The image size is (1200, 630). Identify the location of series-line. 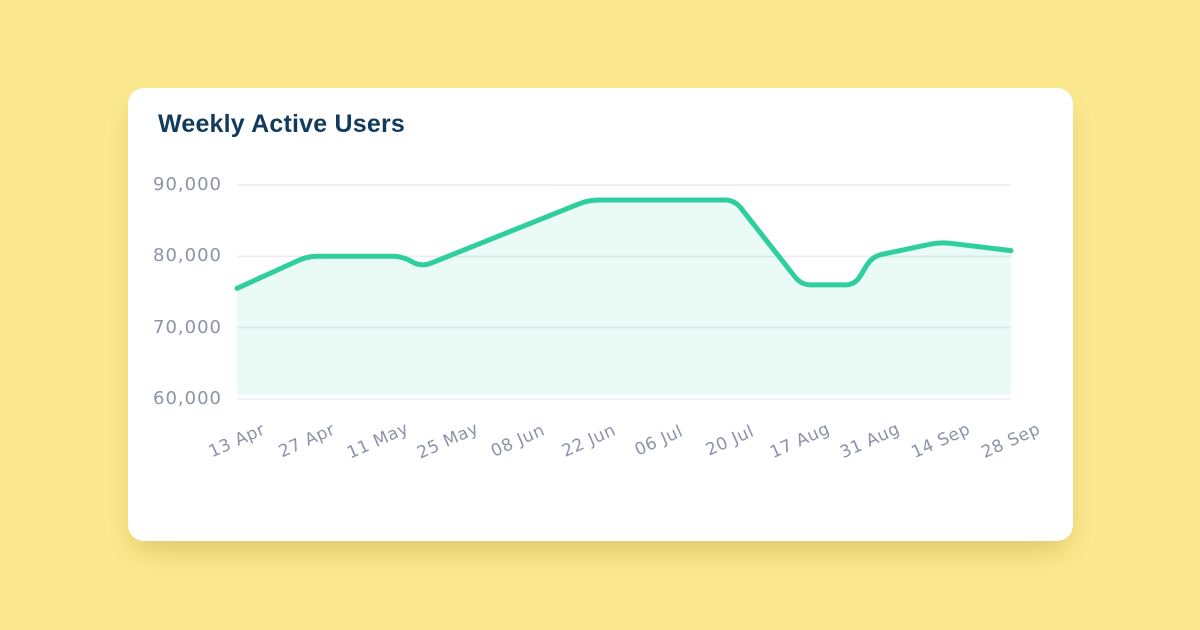
(624, 244).